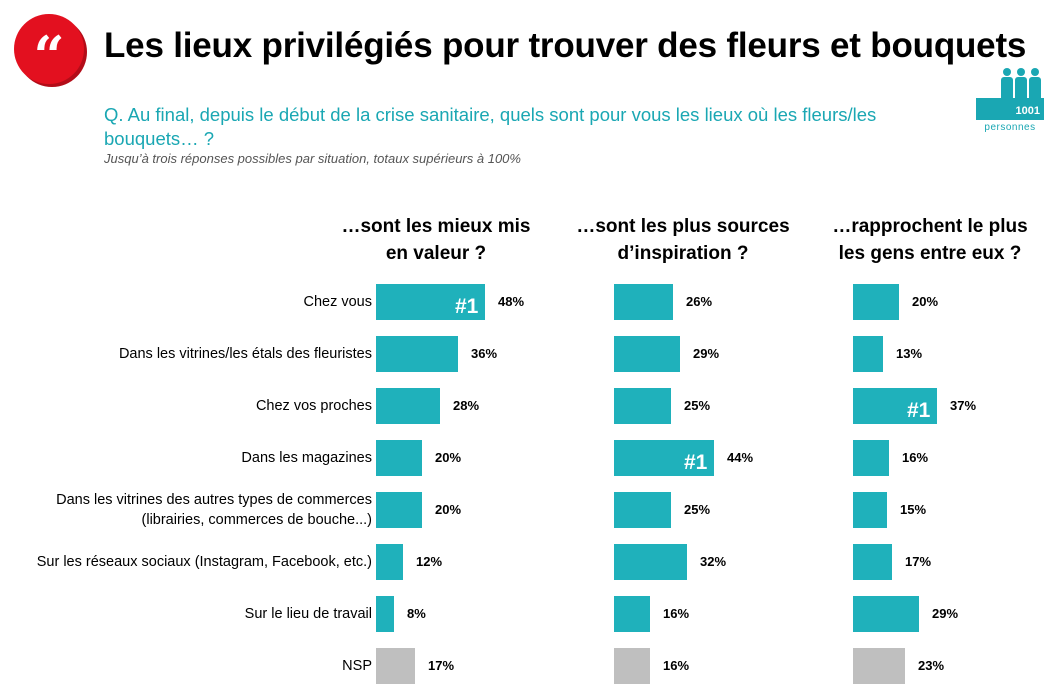 The image size is (1060, 699). I want to click on row-label-line: NSP, so click(357, 666).